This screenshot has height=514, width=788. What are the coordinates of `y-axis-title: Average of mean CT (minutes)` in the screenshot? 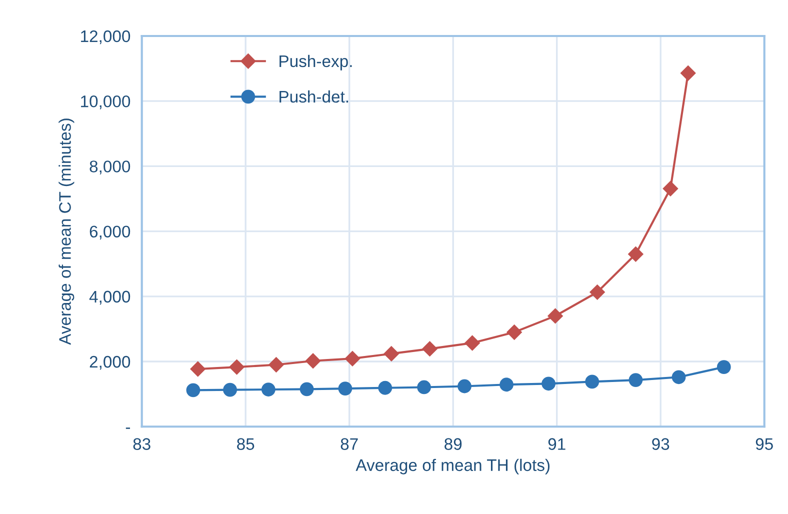 It's located at (66, 231).